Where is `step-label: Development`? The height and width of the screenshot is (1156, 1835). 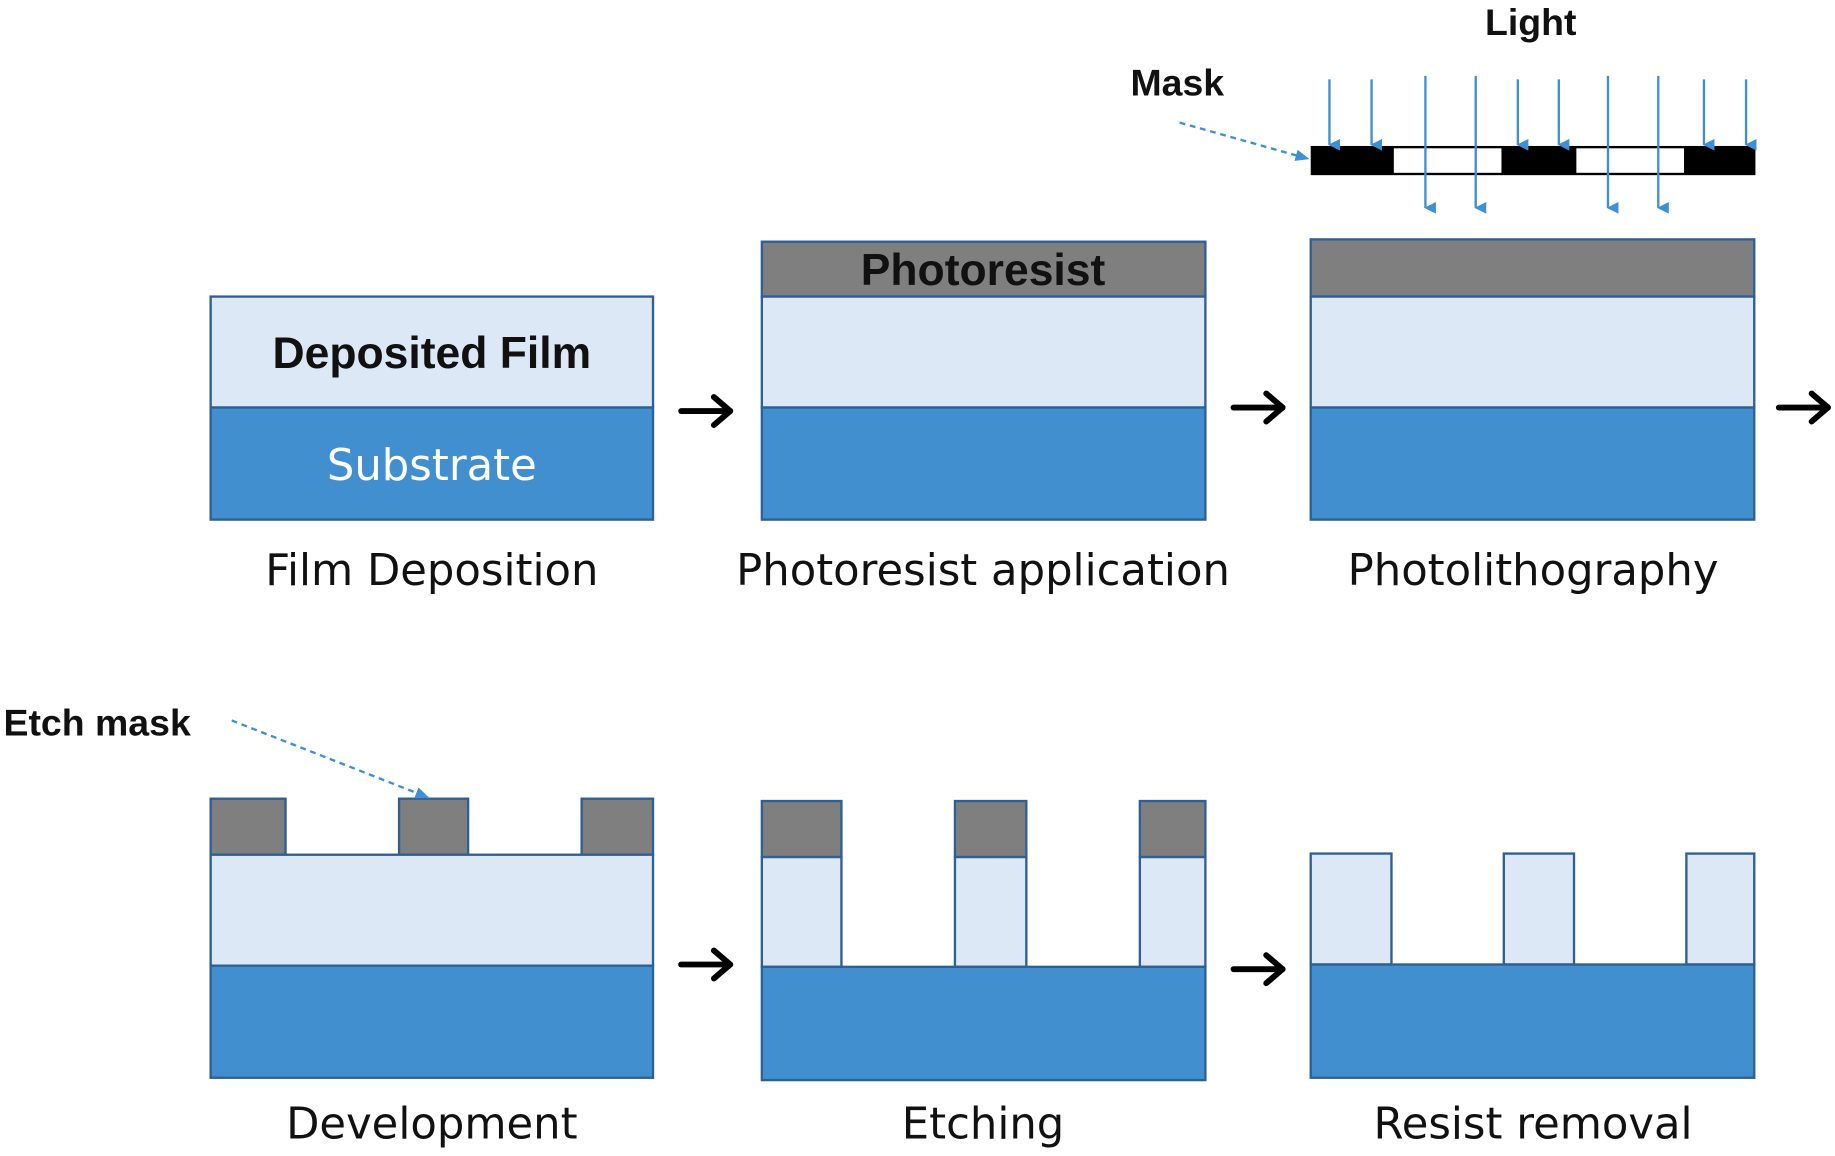 step-label: Development is located at coordinates (431, 1125).